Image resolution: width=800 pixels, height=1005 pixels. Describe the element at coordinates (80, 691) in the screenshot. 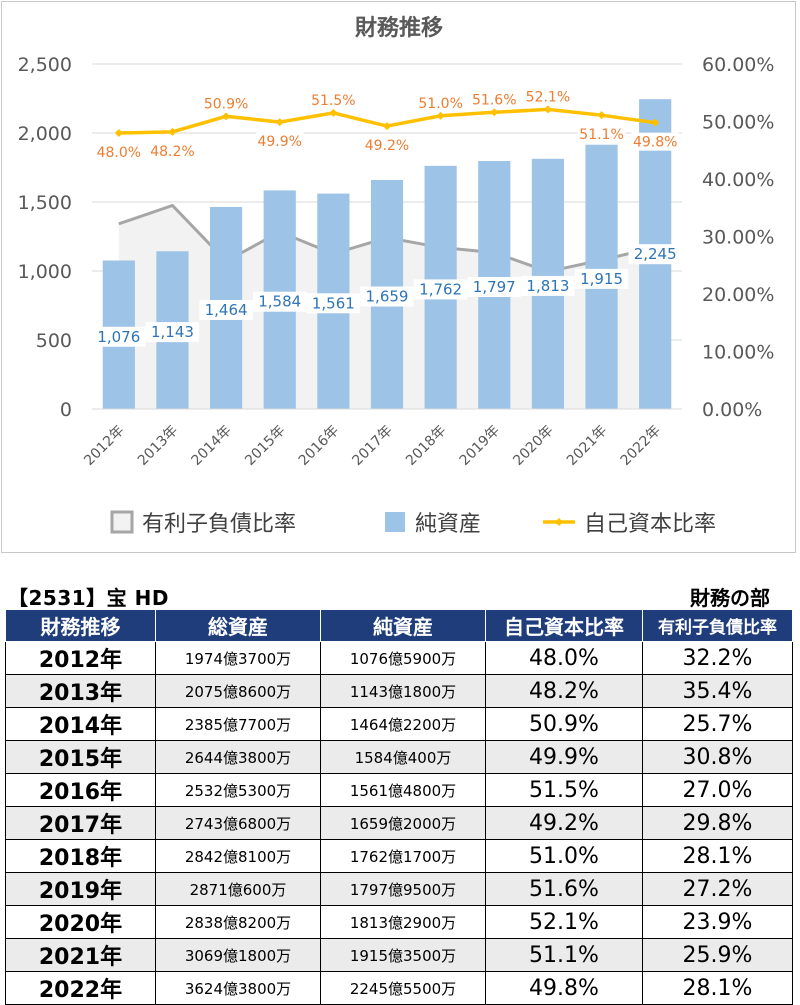

I see `cell-year: 2013年` at that location.